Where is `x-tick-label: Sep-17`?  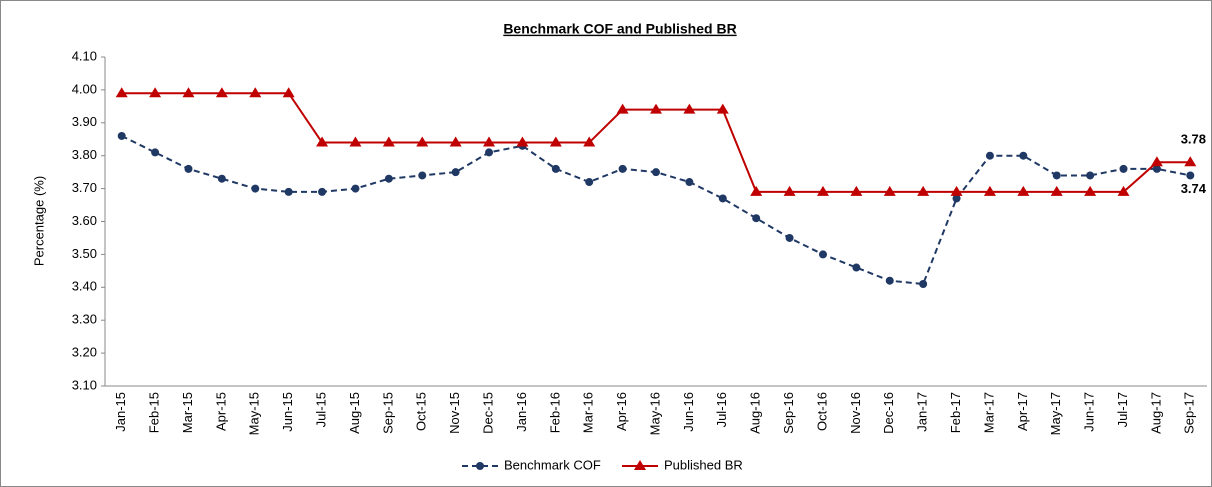 x-tick-label: Sep-17 is located at coordinates (1189, 413).